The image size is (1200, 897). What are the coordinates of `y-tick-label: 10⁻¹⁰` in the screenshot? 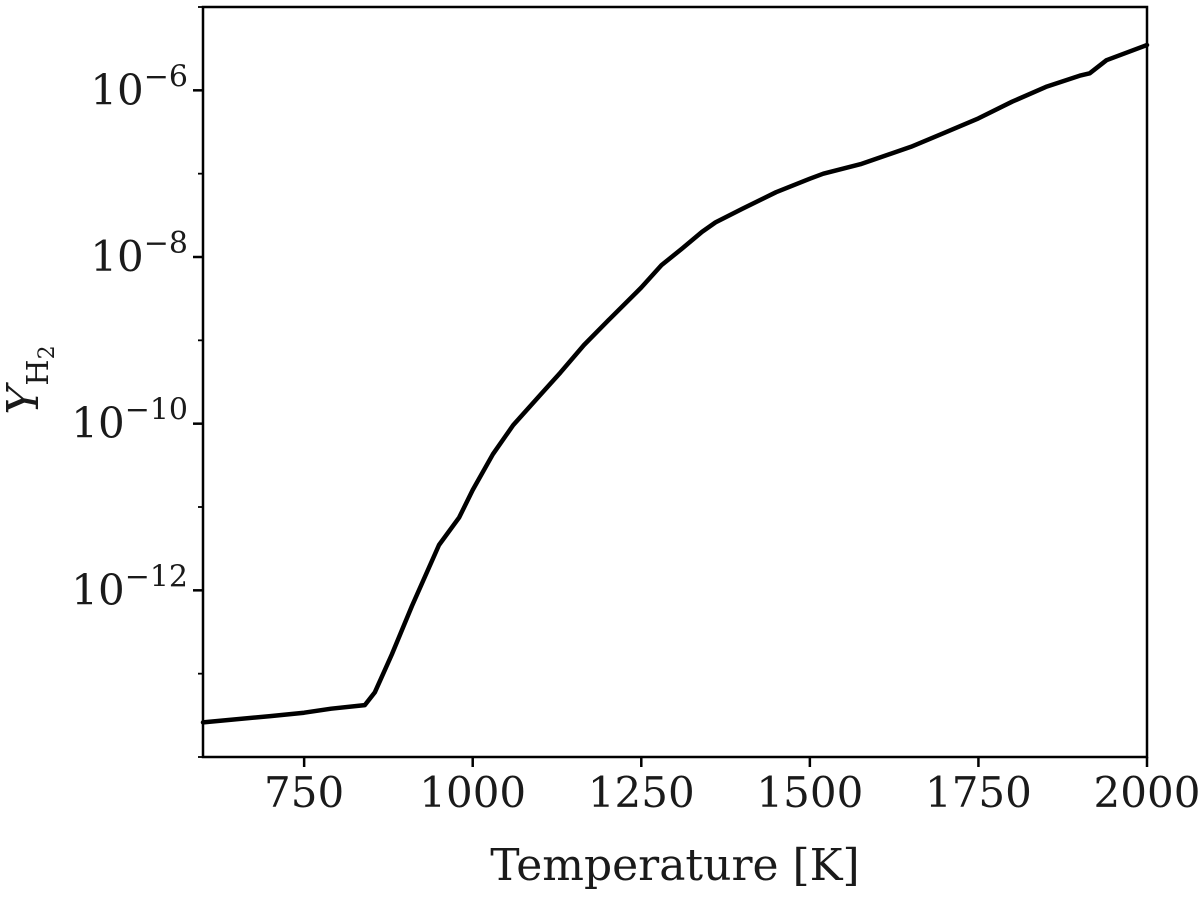 It's located at (129, 420).